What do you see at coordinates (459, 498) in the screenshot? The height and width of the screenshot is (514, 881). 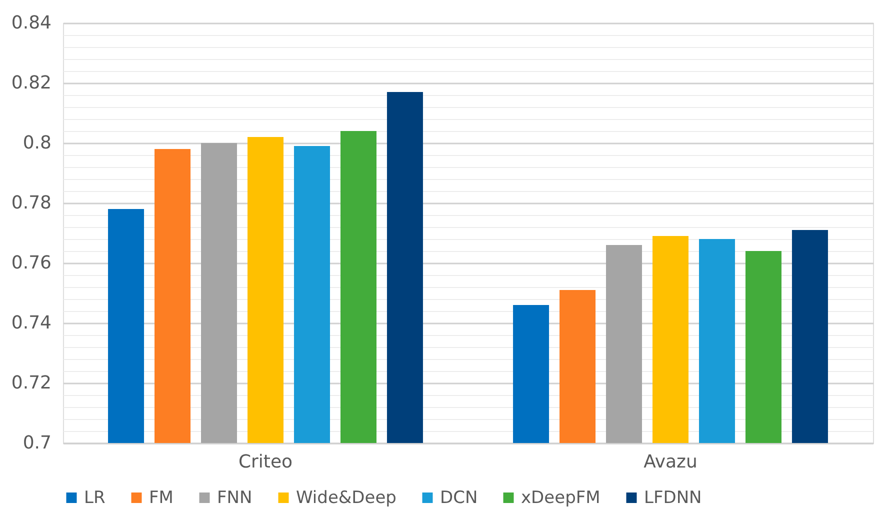 I see `legend-label: DCN` at bounding box center [459, 498].